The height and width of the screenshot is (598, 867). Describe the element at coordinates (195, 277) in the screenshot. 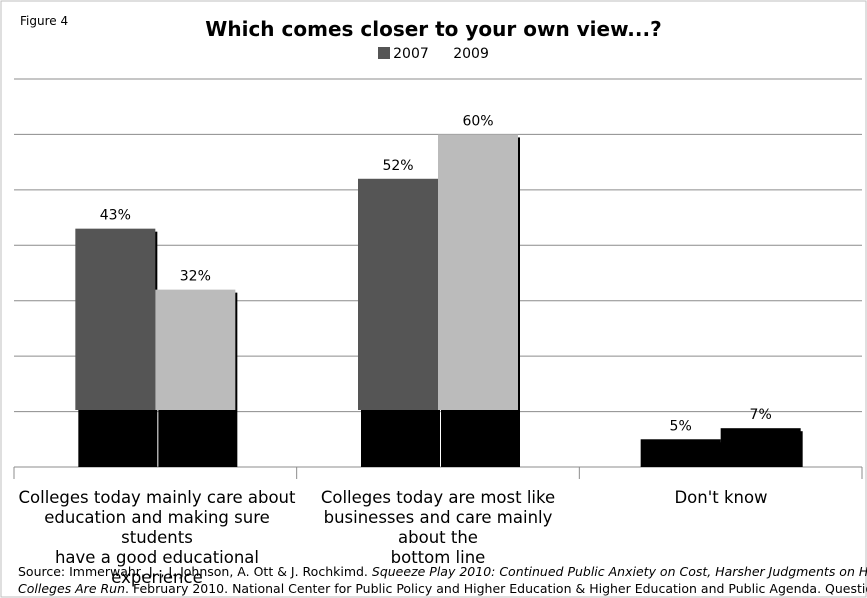

I see `data-label: 32%` at that location.